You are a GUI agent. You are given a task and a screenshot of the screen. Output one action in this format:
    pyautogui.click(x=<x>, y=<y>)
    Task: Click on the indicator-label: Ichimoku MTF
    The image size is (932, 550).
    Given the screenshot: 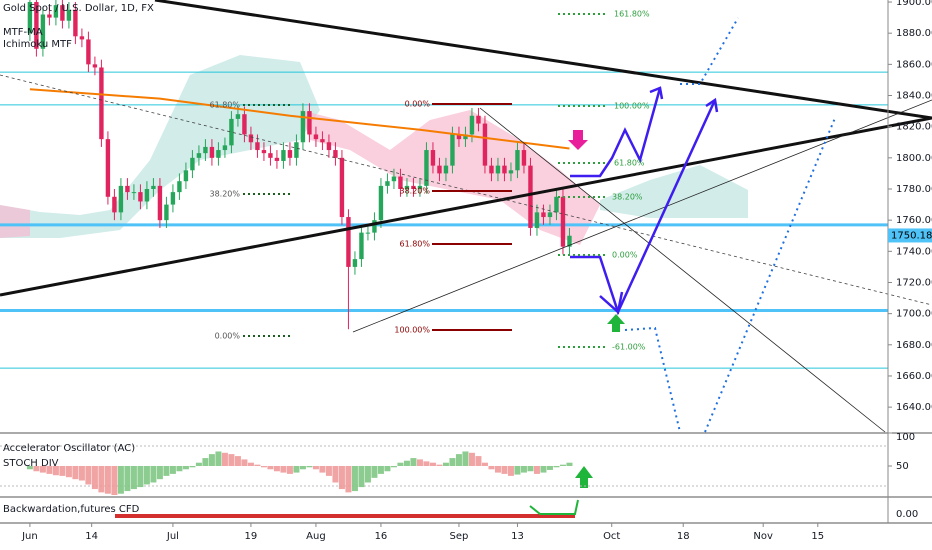 What is the action you would take?
    pyautogui.click(x=37, y=44)
    